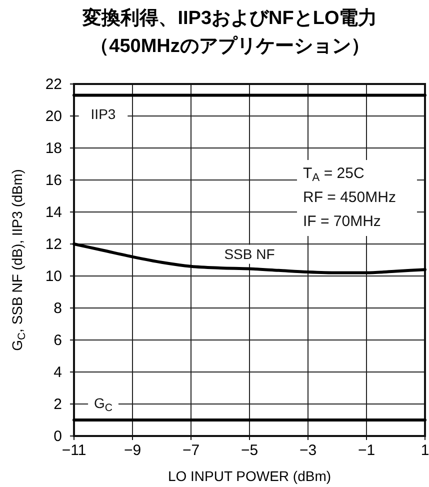 This screenshot has height=487, width=429. I want to click on y-tick-label: 14, so click(53, 212).